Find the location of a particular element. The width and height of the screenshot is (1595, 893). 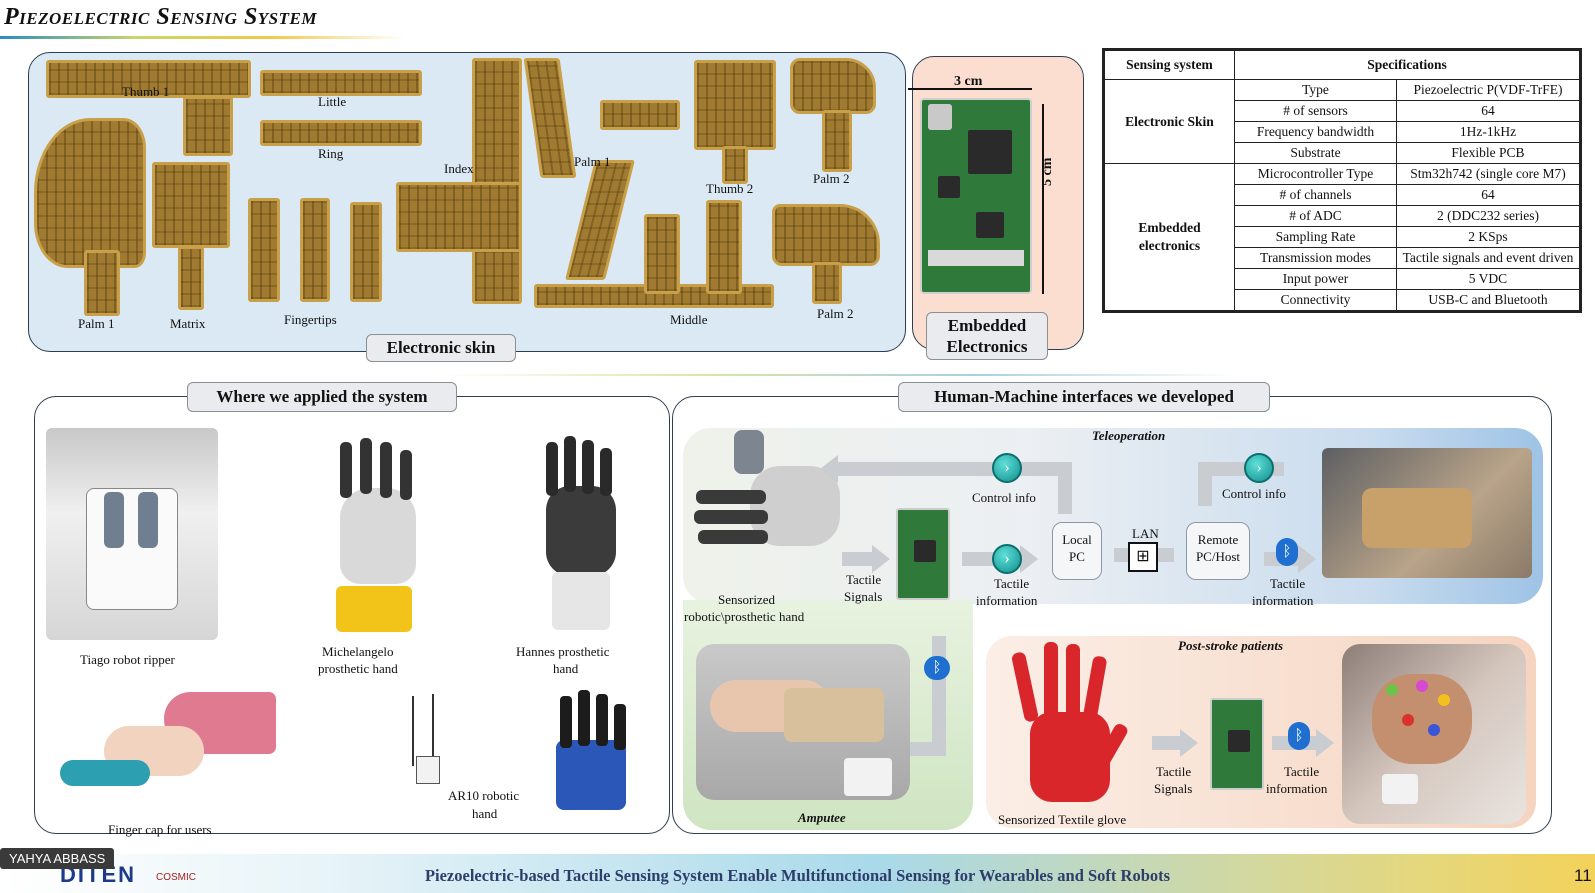

tactile-signals-label-1: Tactile is located at coordinates (864, 579).